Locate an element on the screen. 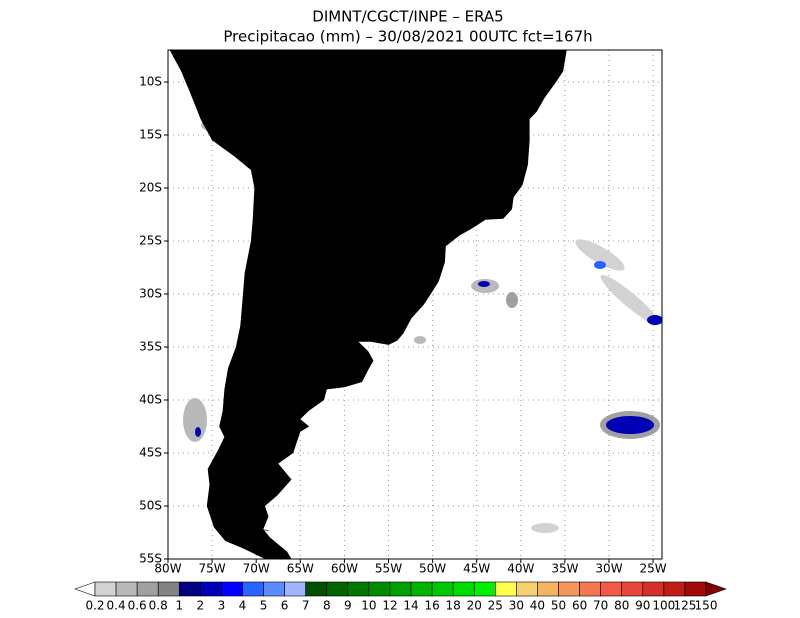  colorbar-label: 0.6 is located at coordinates (137, 606).